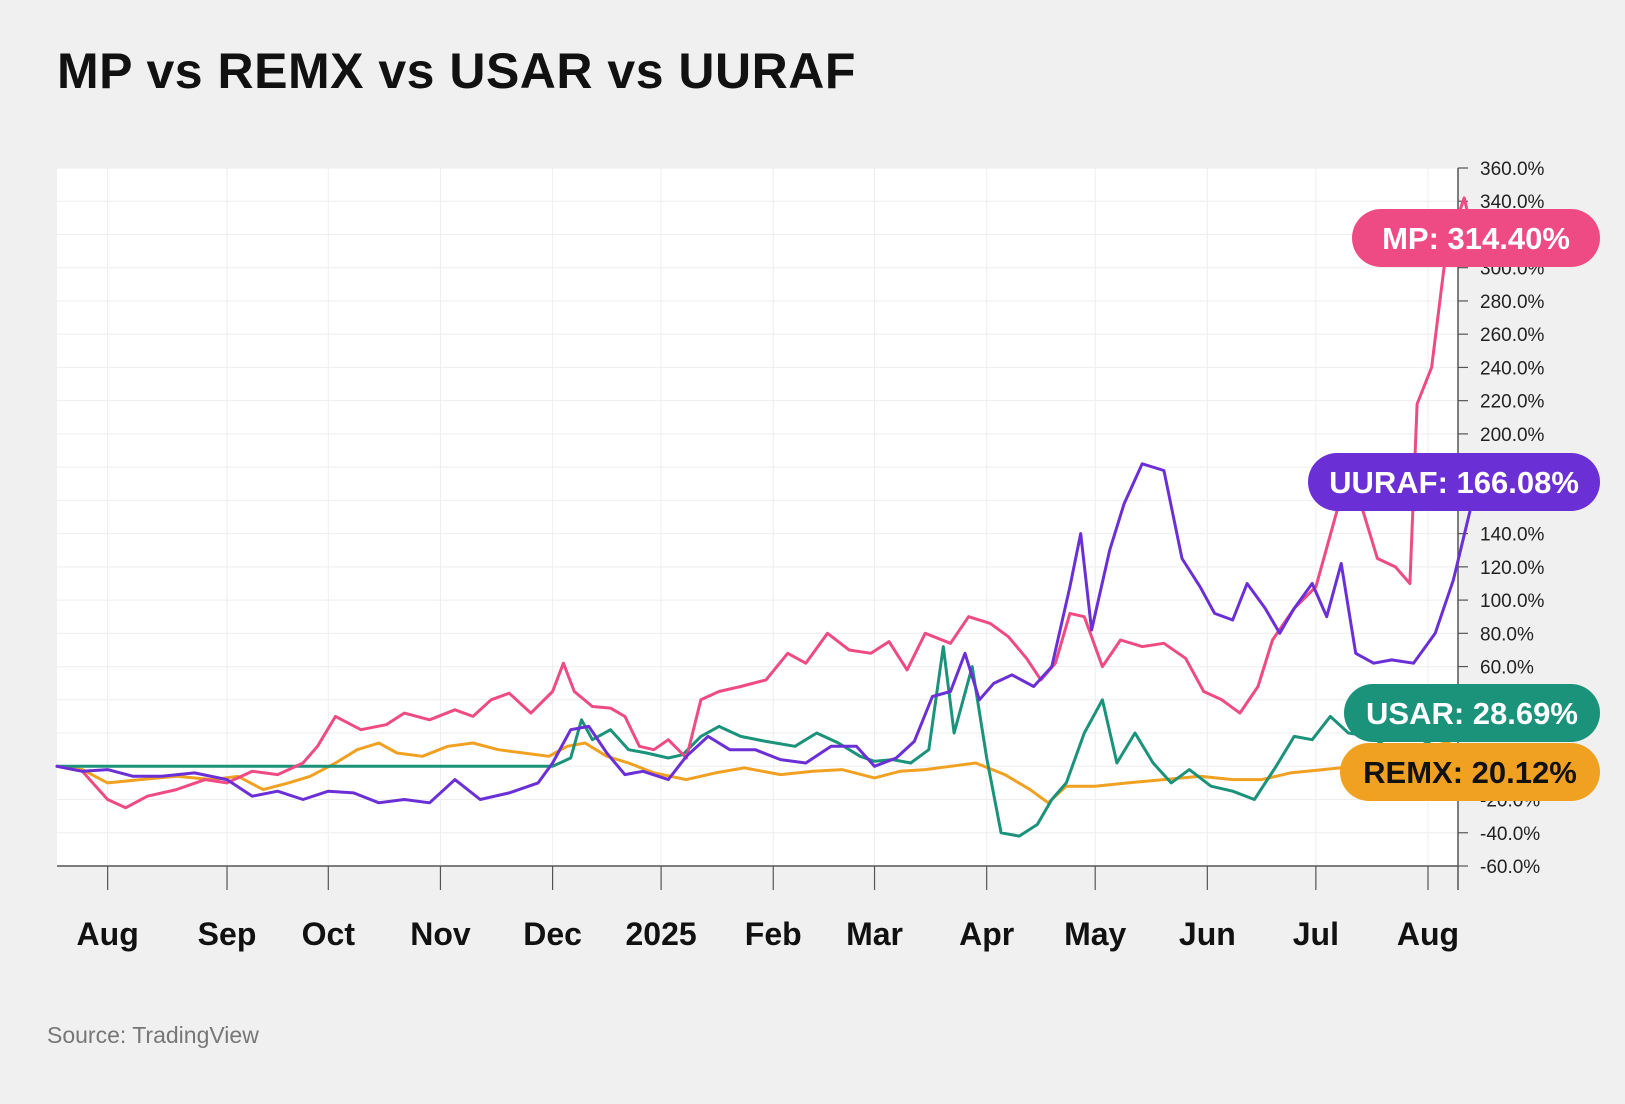 This screenshot has height=1104, width=1625. I want to click on x-tick-label: Mar, so click(874, 934).